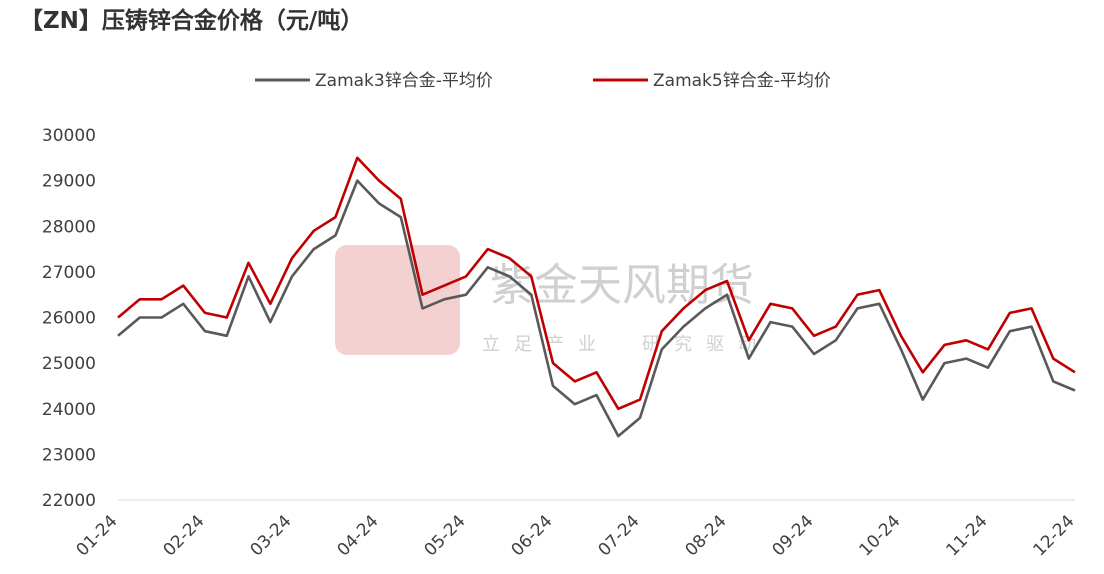 This screenshot has height=574, width=1104. What do you see at coordinates (742, 81) in the screenshot?
I see `legend-label: Zamak5锌合金-平均价` at bounding box center [742, 81].